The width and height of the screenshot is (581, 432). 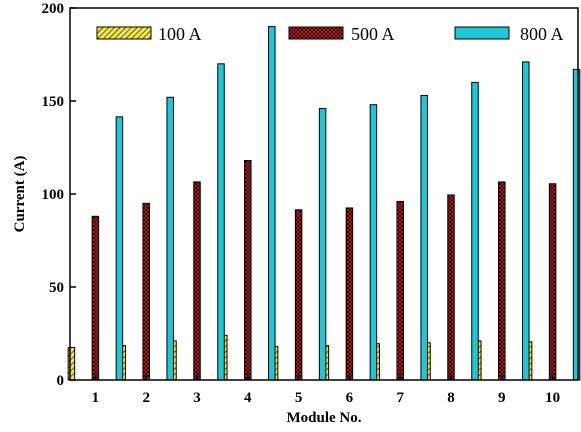 I want to click on x-tick-label: 1, so click(x=96, y=398).